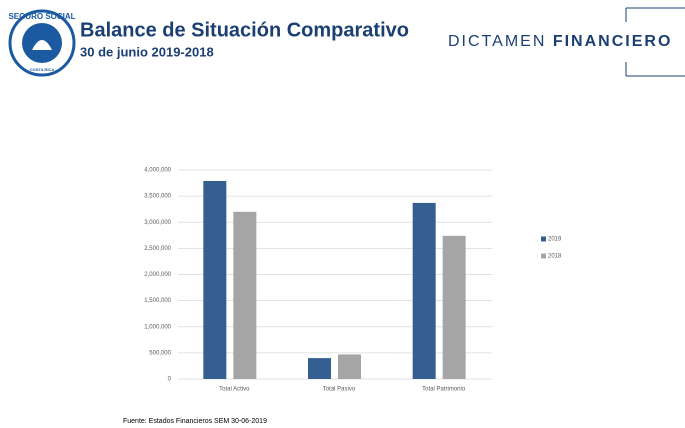  I want to click on y-tick-label: 2,000,000, so click(157, 275).